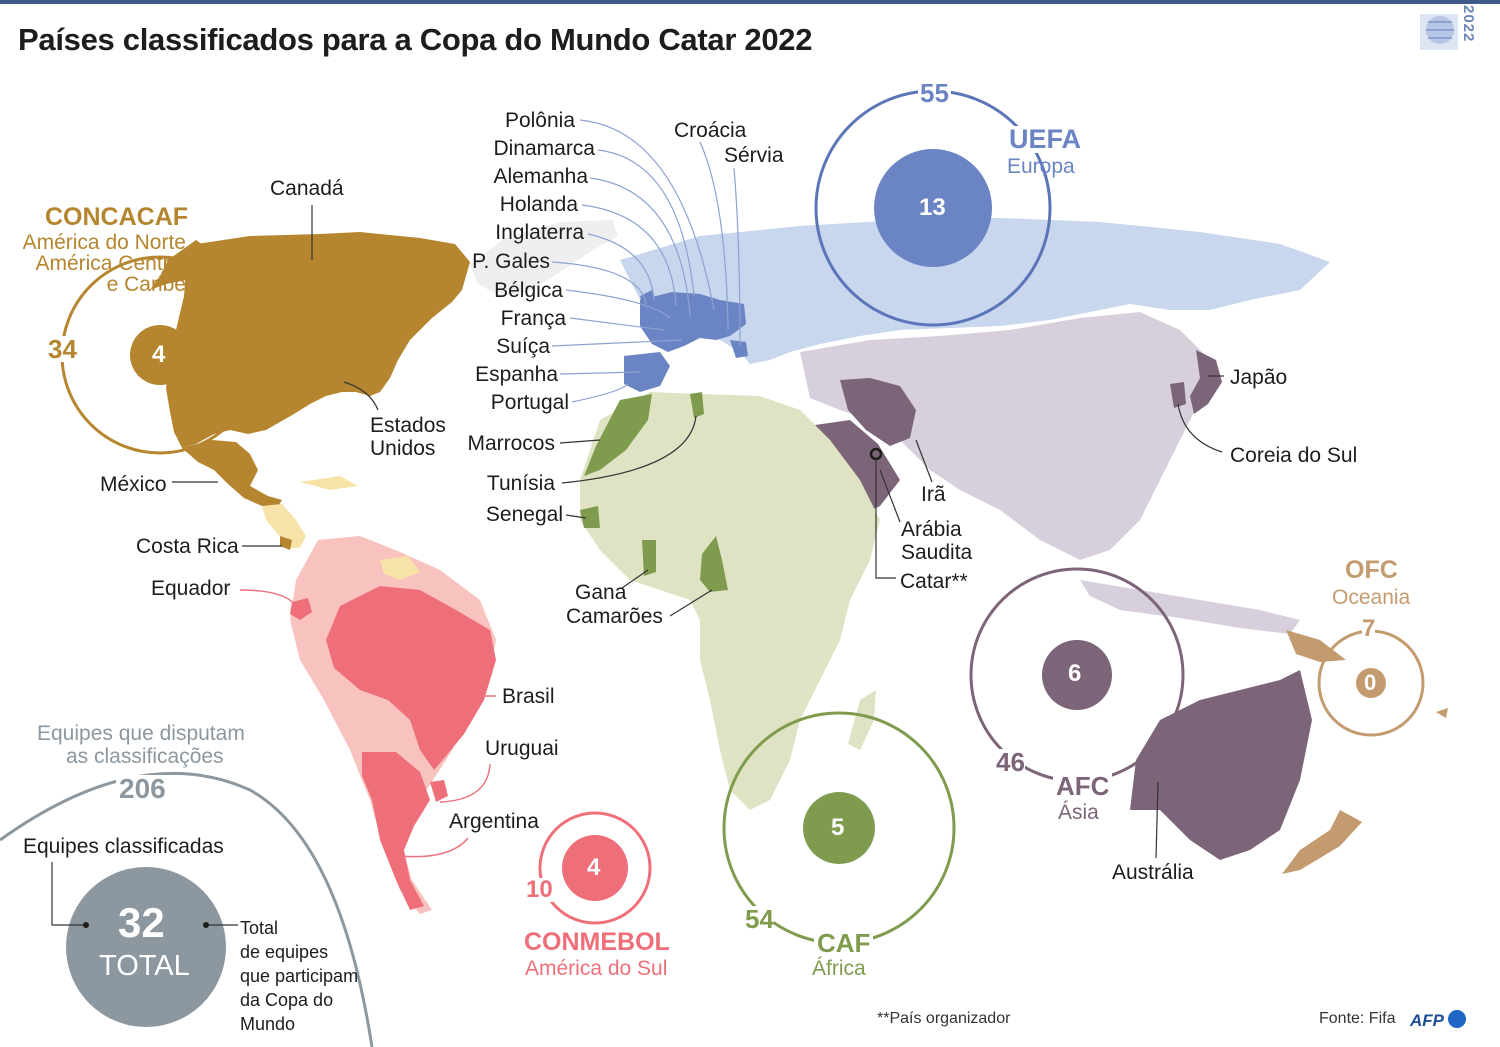 Image resolution: width=1500 pixels, height=1047 pixels. What do you see at coordinates (1045, 139) in the screenshot?
I see `uefa-name: UEFA` at bounding box center [1045, 139].